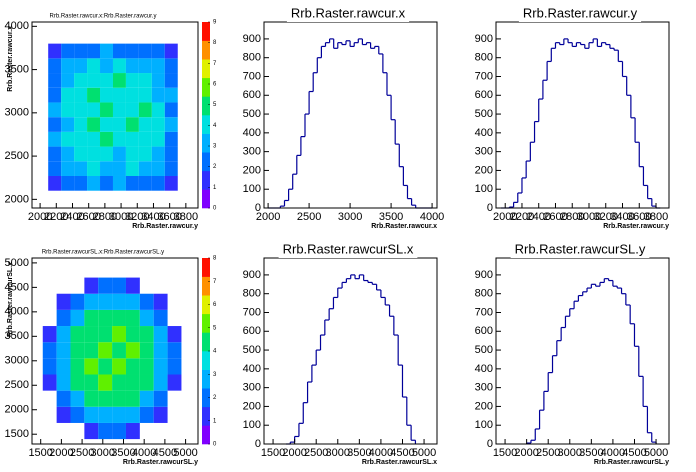 The image size is (696, 472). Describe the element at coordinates (17, 336) in the screenshot. I see `y-tick-label: 3500` at that location.